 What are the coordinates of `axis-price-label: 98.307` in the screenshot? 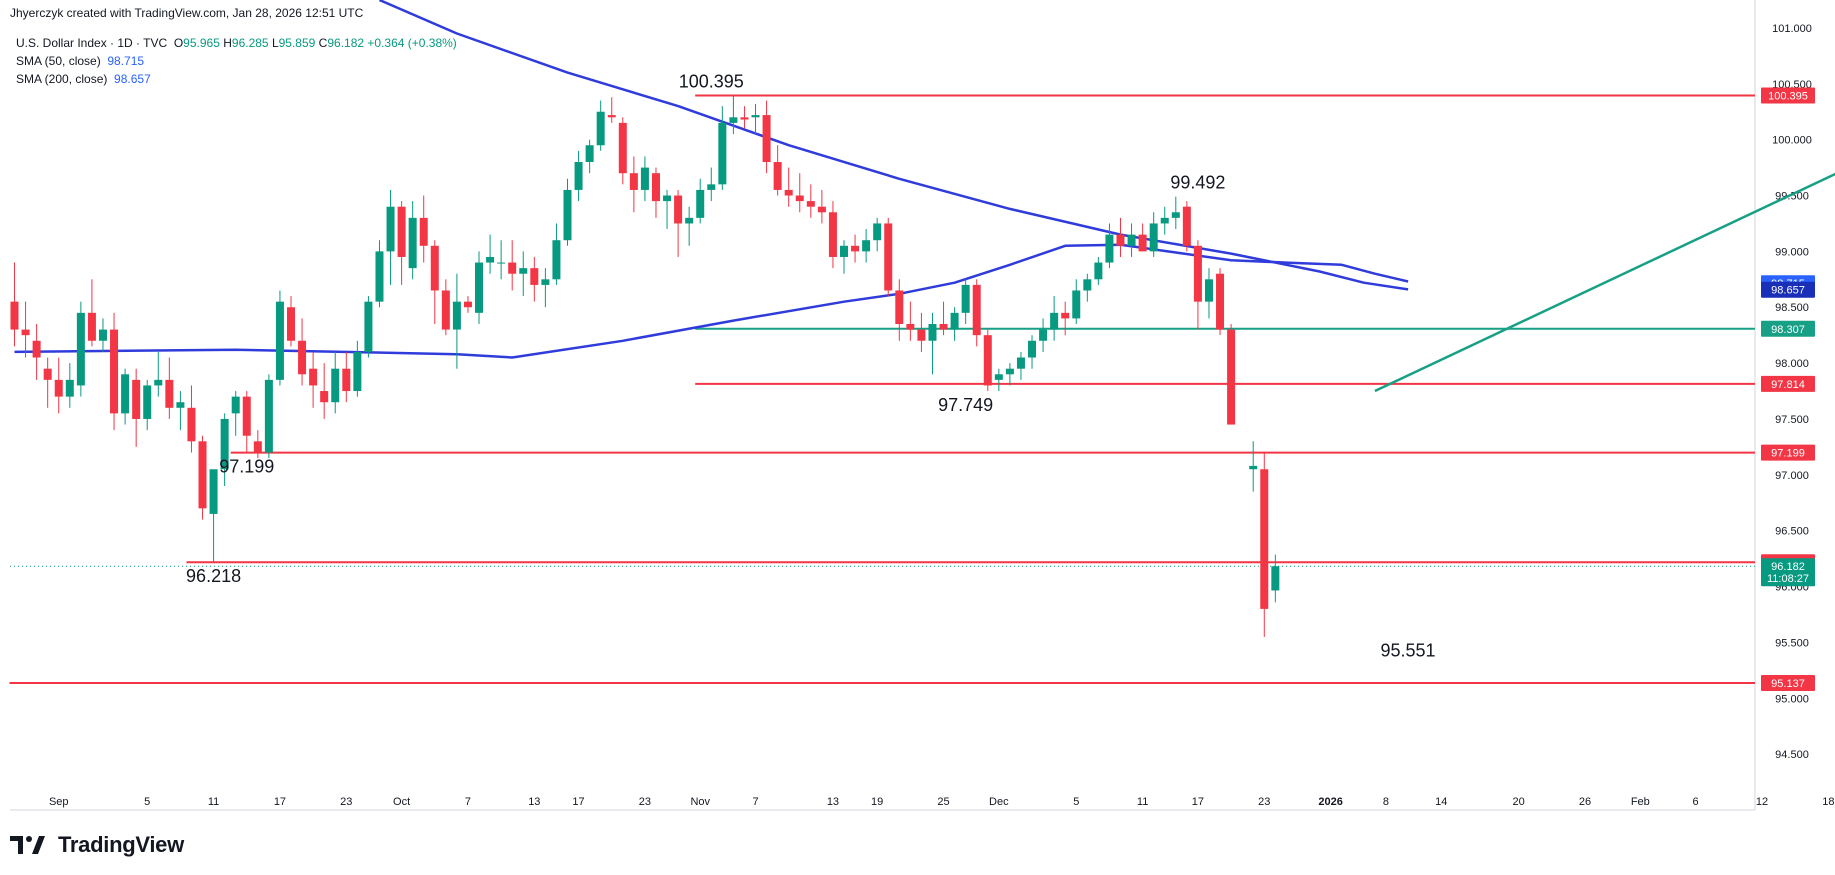 It's located at (1788, 330).